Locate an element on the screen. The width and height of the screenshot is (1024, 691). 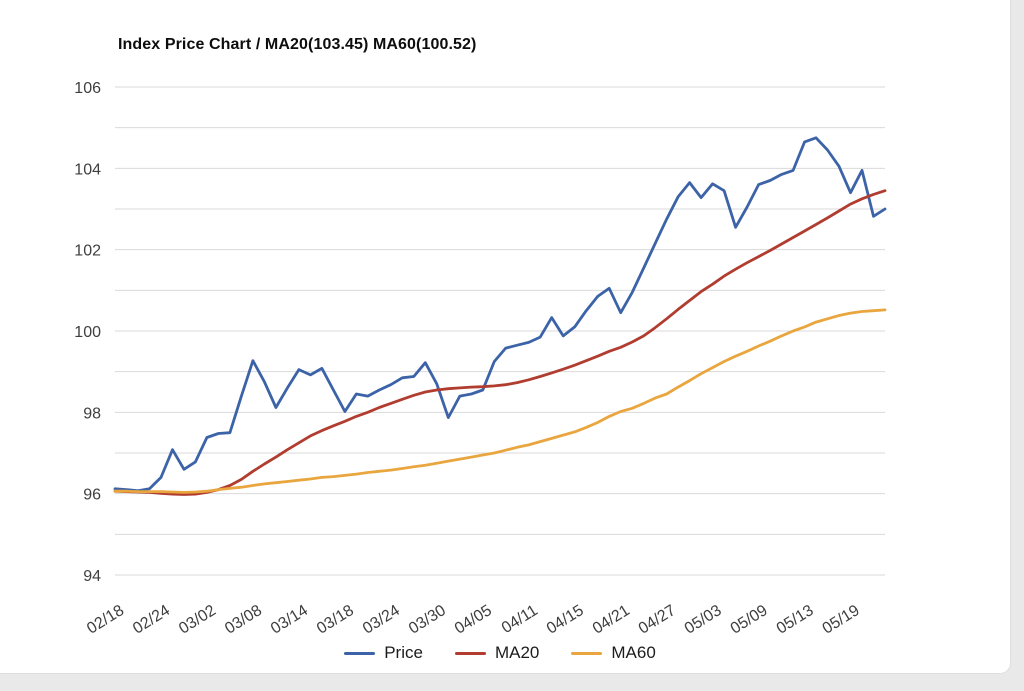
legend-item-ma60: MA60 is located at coordinates (613, 653).